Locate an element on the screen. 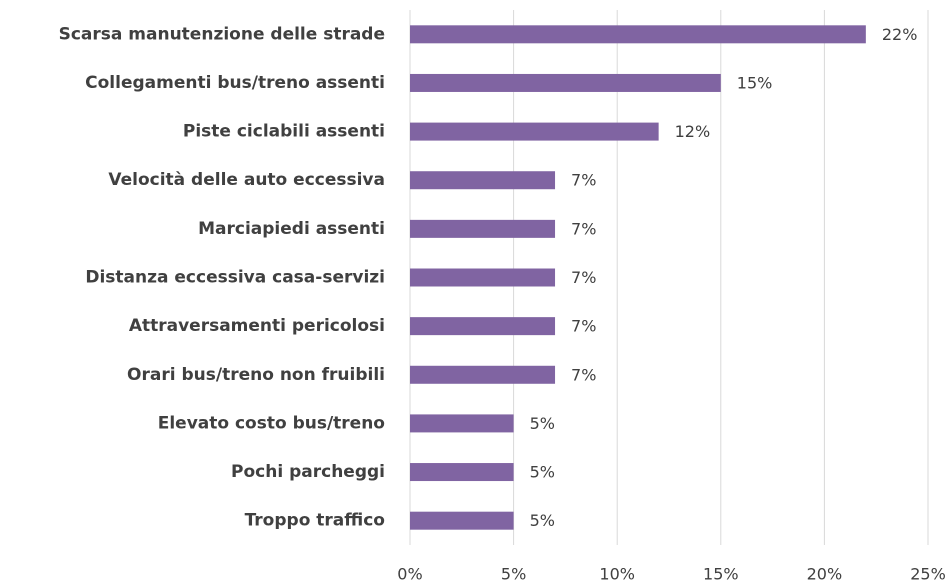 The height and width of the screenshot is (585, 950). x-tick-label: 0% is located at coordinates (409, 574).